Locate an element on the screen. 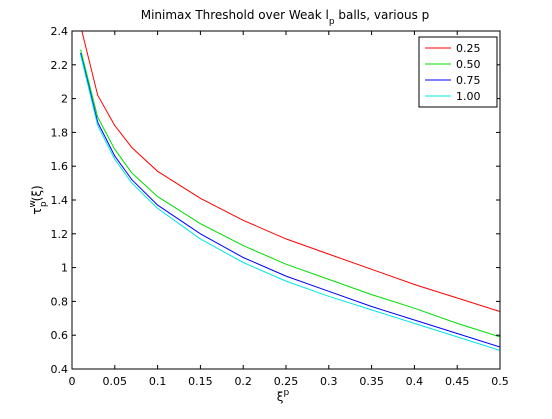  title-subscript: p is located at coordinates (332, 22).